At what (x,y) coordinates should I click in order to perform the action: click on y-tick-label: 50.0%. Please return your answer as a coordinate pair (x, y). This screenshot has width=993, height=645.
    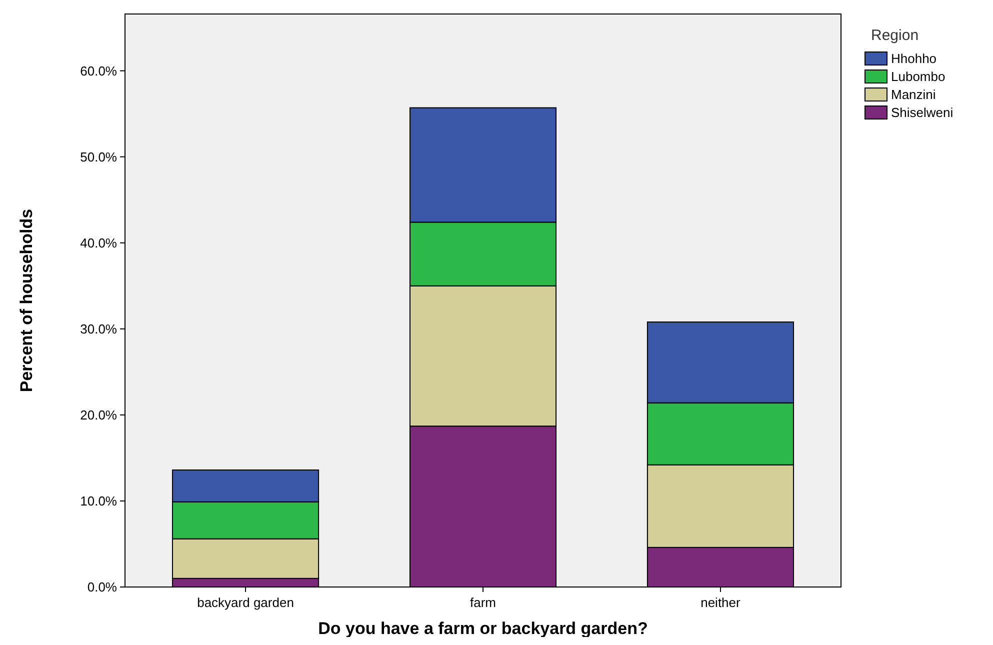
    Looking at the image, I should click on (99, 156).